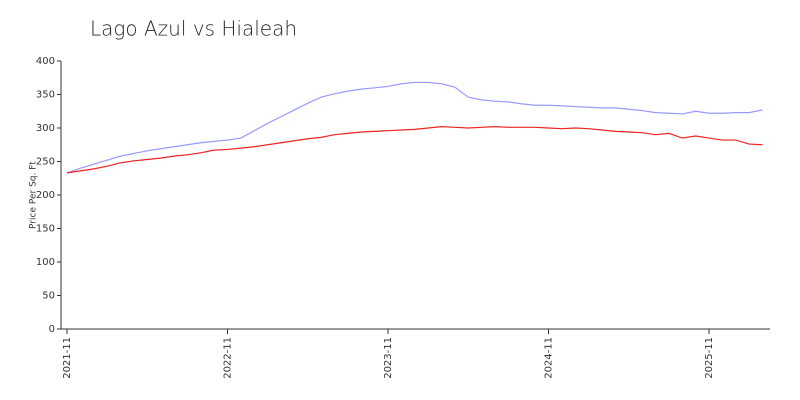  I want to click on y-tick-label: 0, so click(52, 329).